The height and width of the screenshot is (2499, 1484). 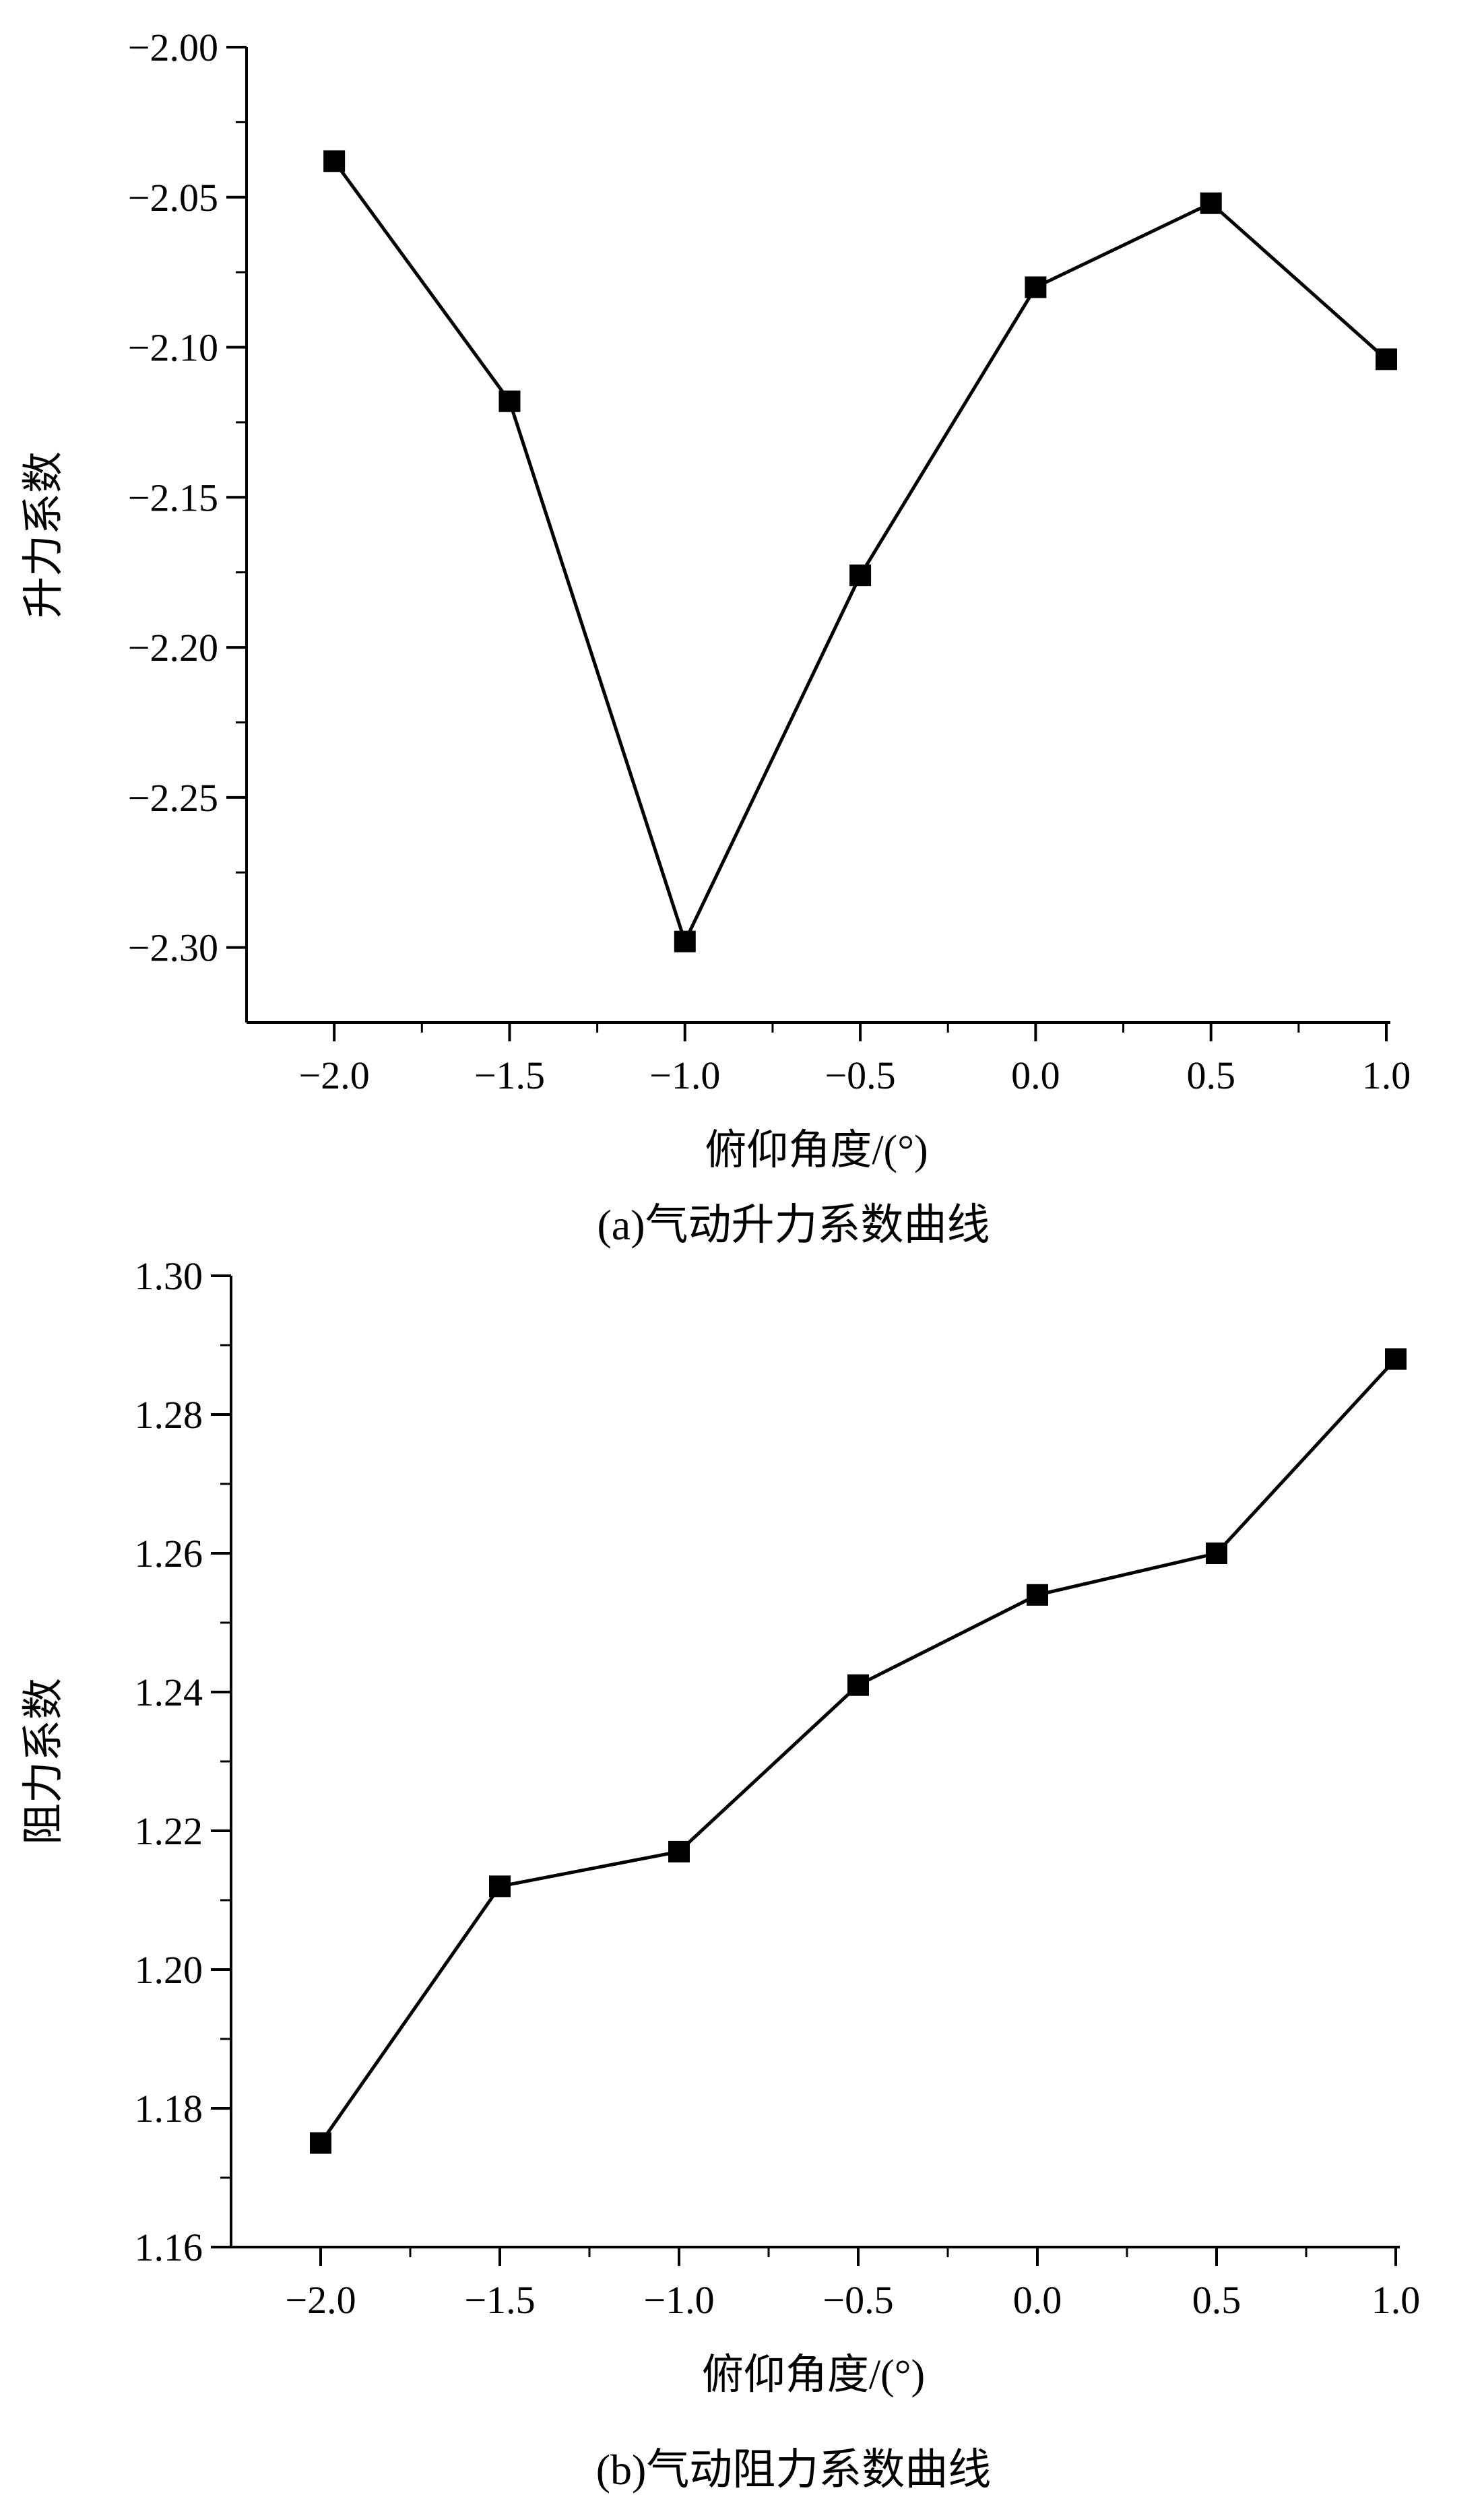 I want to click on drag-y-tick-label: 1.20, so click(x=169, y=1970).